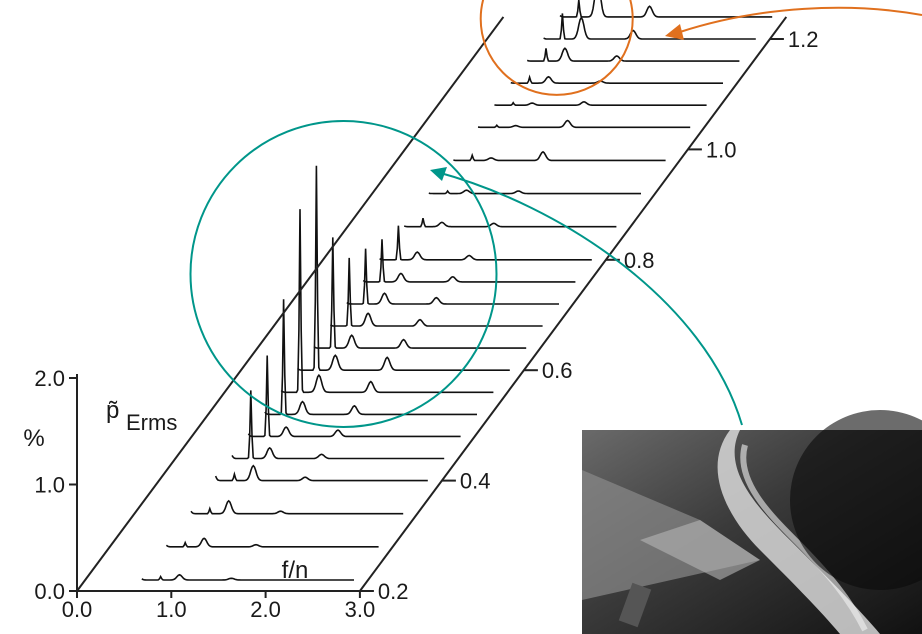 Image resolution: width=922 pixels, height=634 pixels. Describe the element at coordinates (700, 550) in the screenshot. I see `photo-blade-edge` at that location.